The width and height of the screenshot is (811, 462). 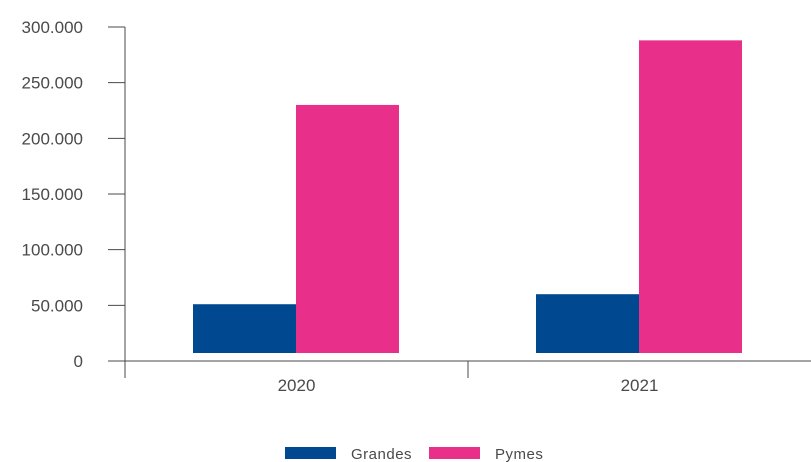 I want to click on bar-pymes-2021, so click(x=690, y=197).